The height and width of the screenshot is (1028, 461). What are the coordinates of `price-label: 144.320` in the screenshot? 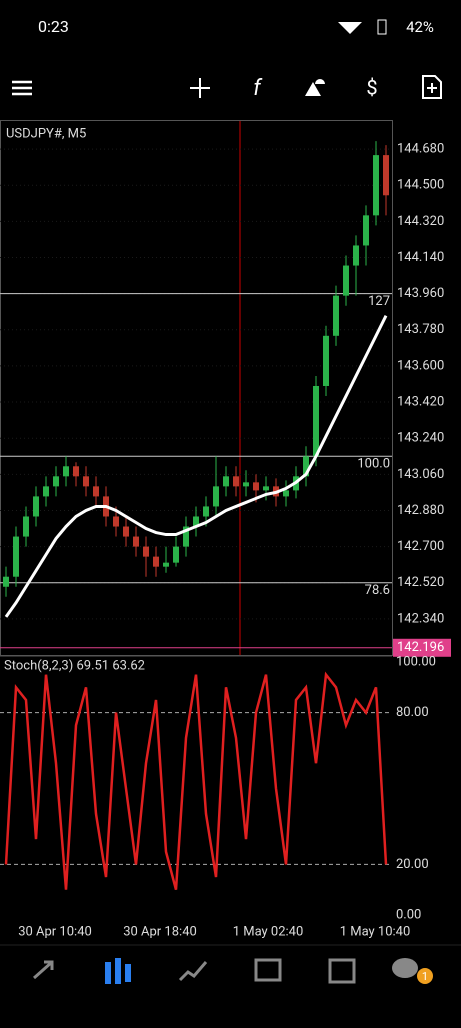 It's located at (420, 221).